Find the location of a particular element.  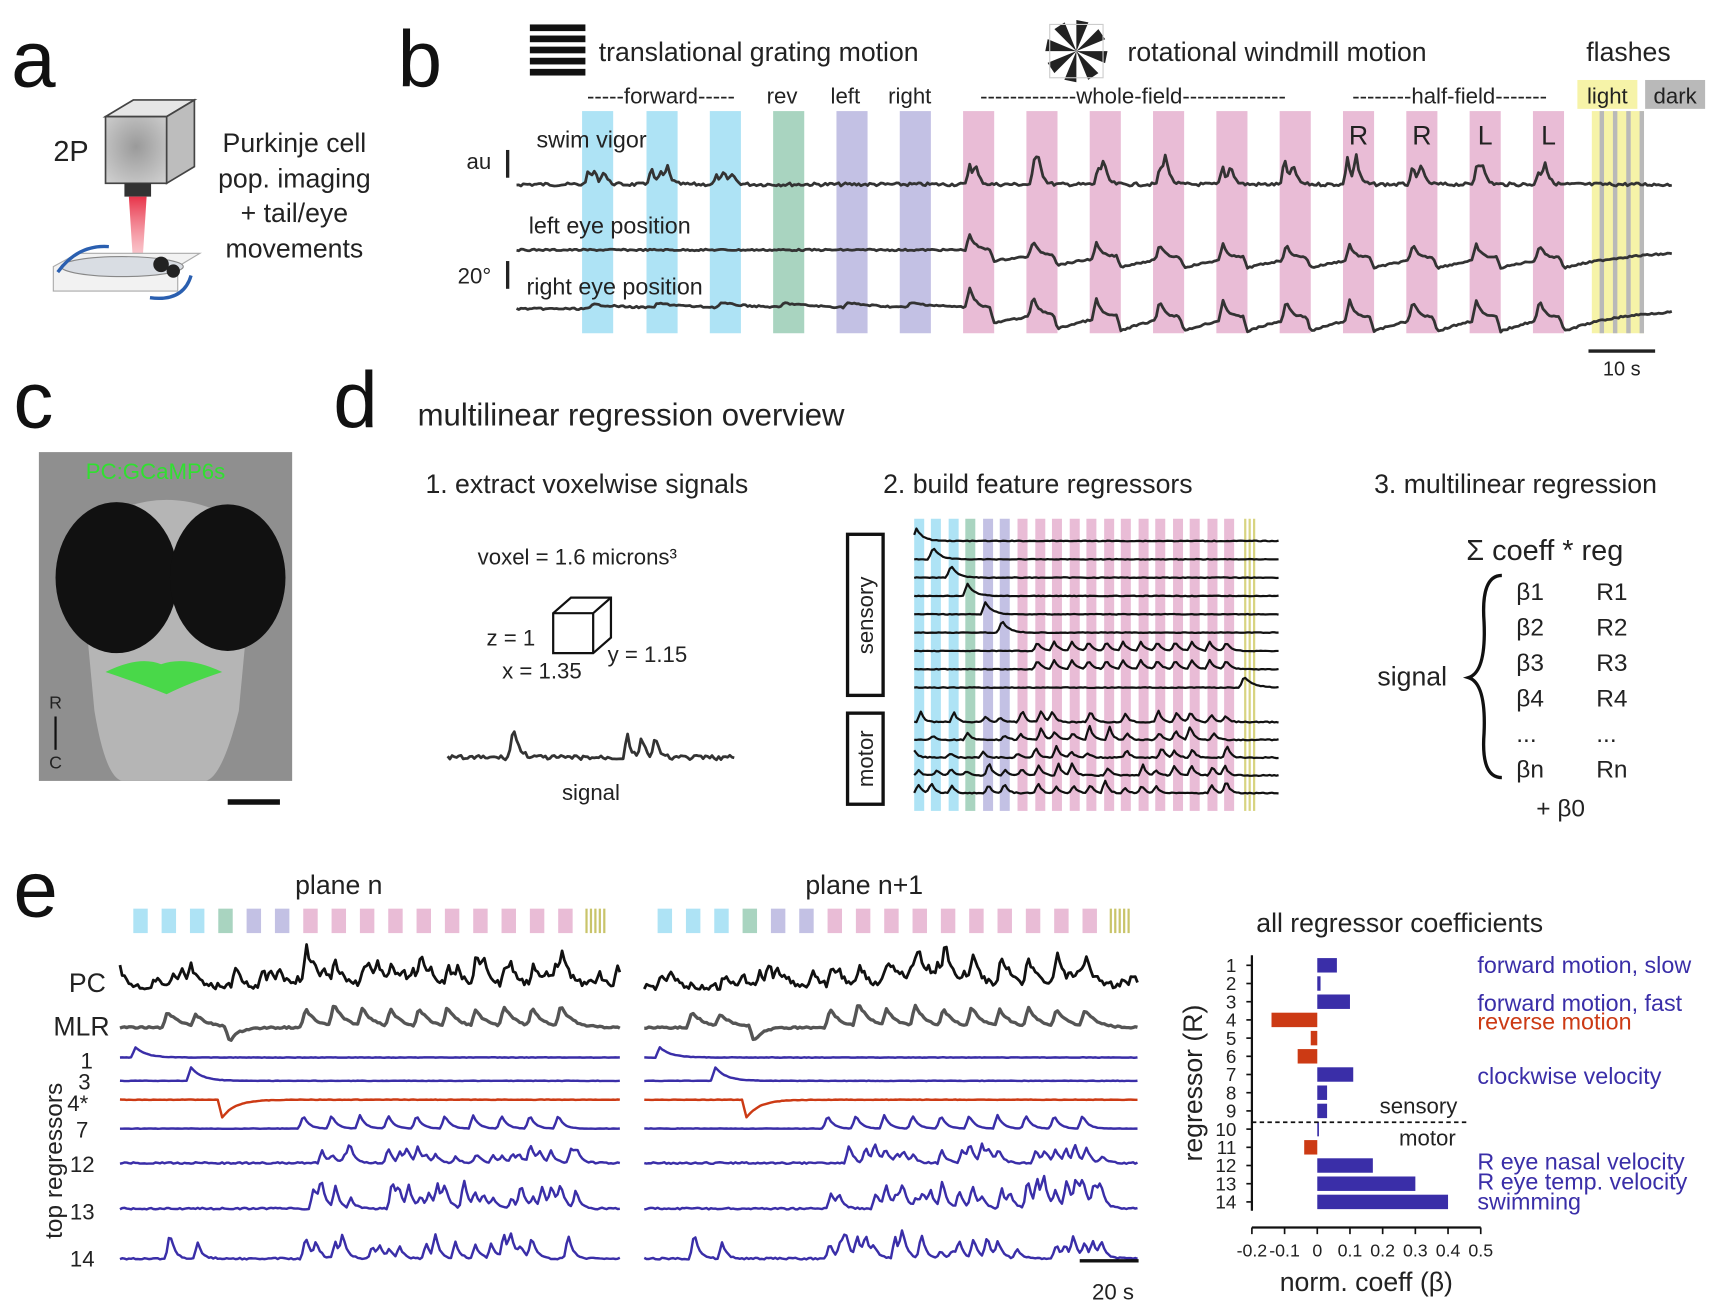

left-eye-trace is located at coordinates (1094, 251).